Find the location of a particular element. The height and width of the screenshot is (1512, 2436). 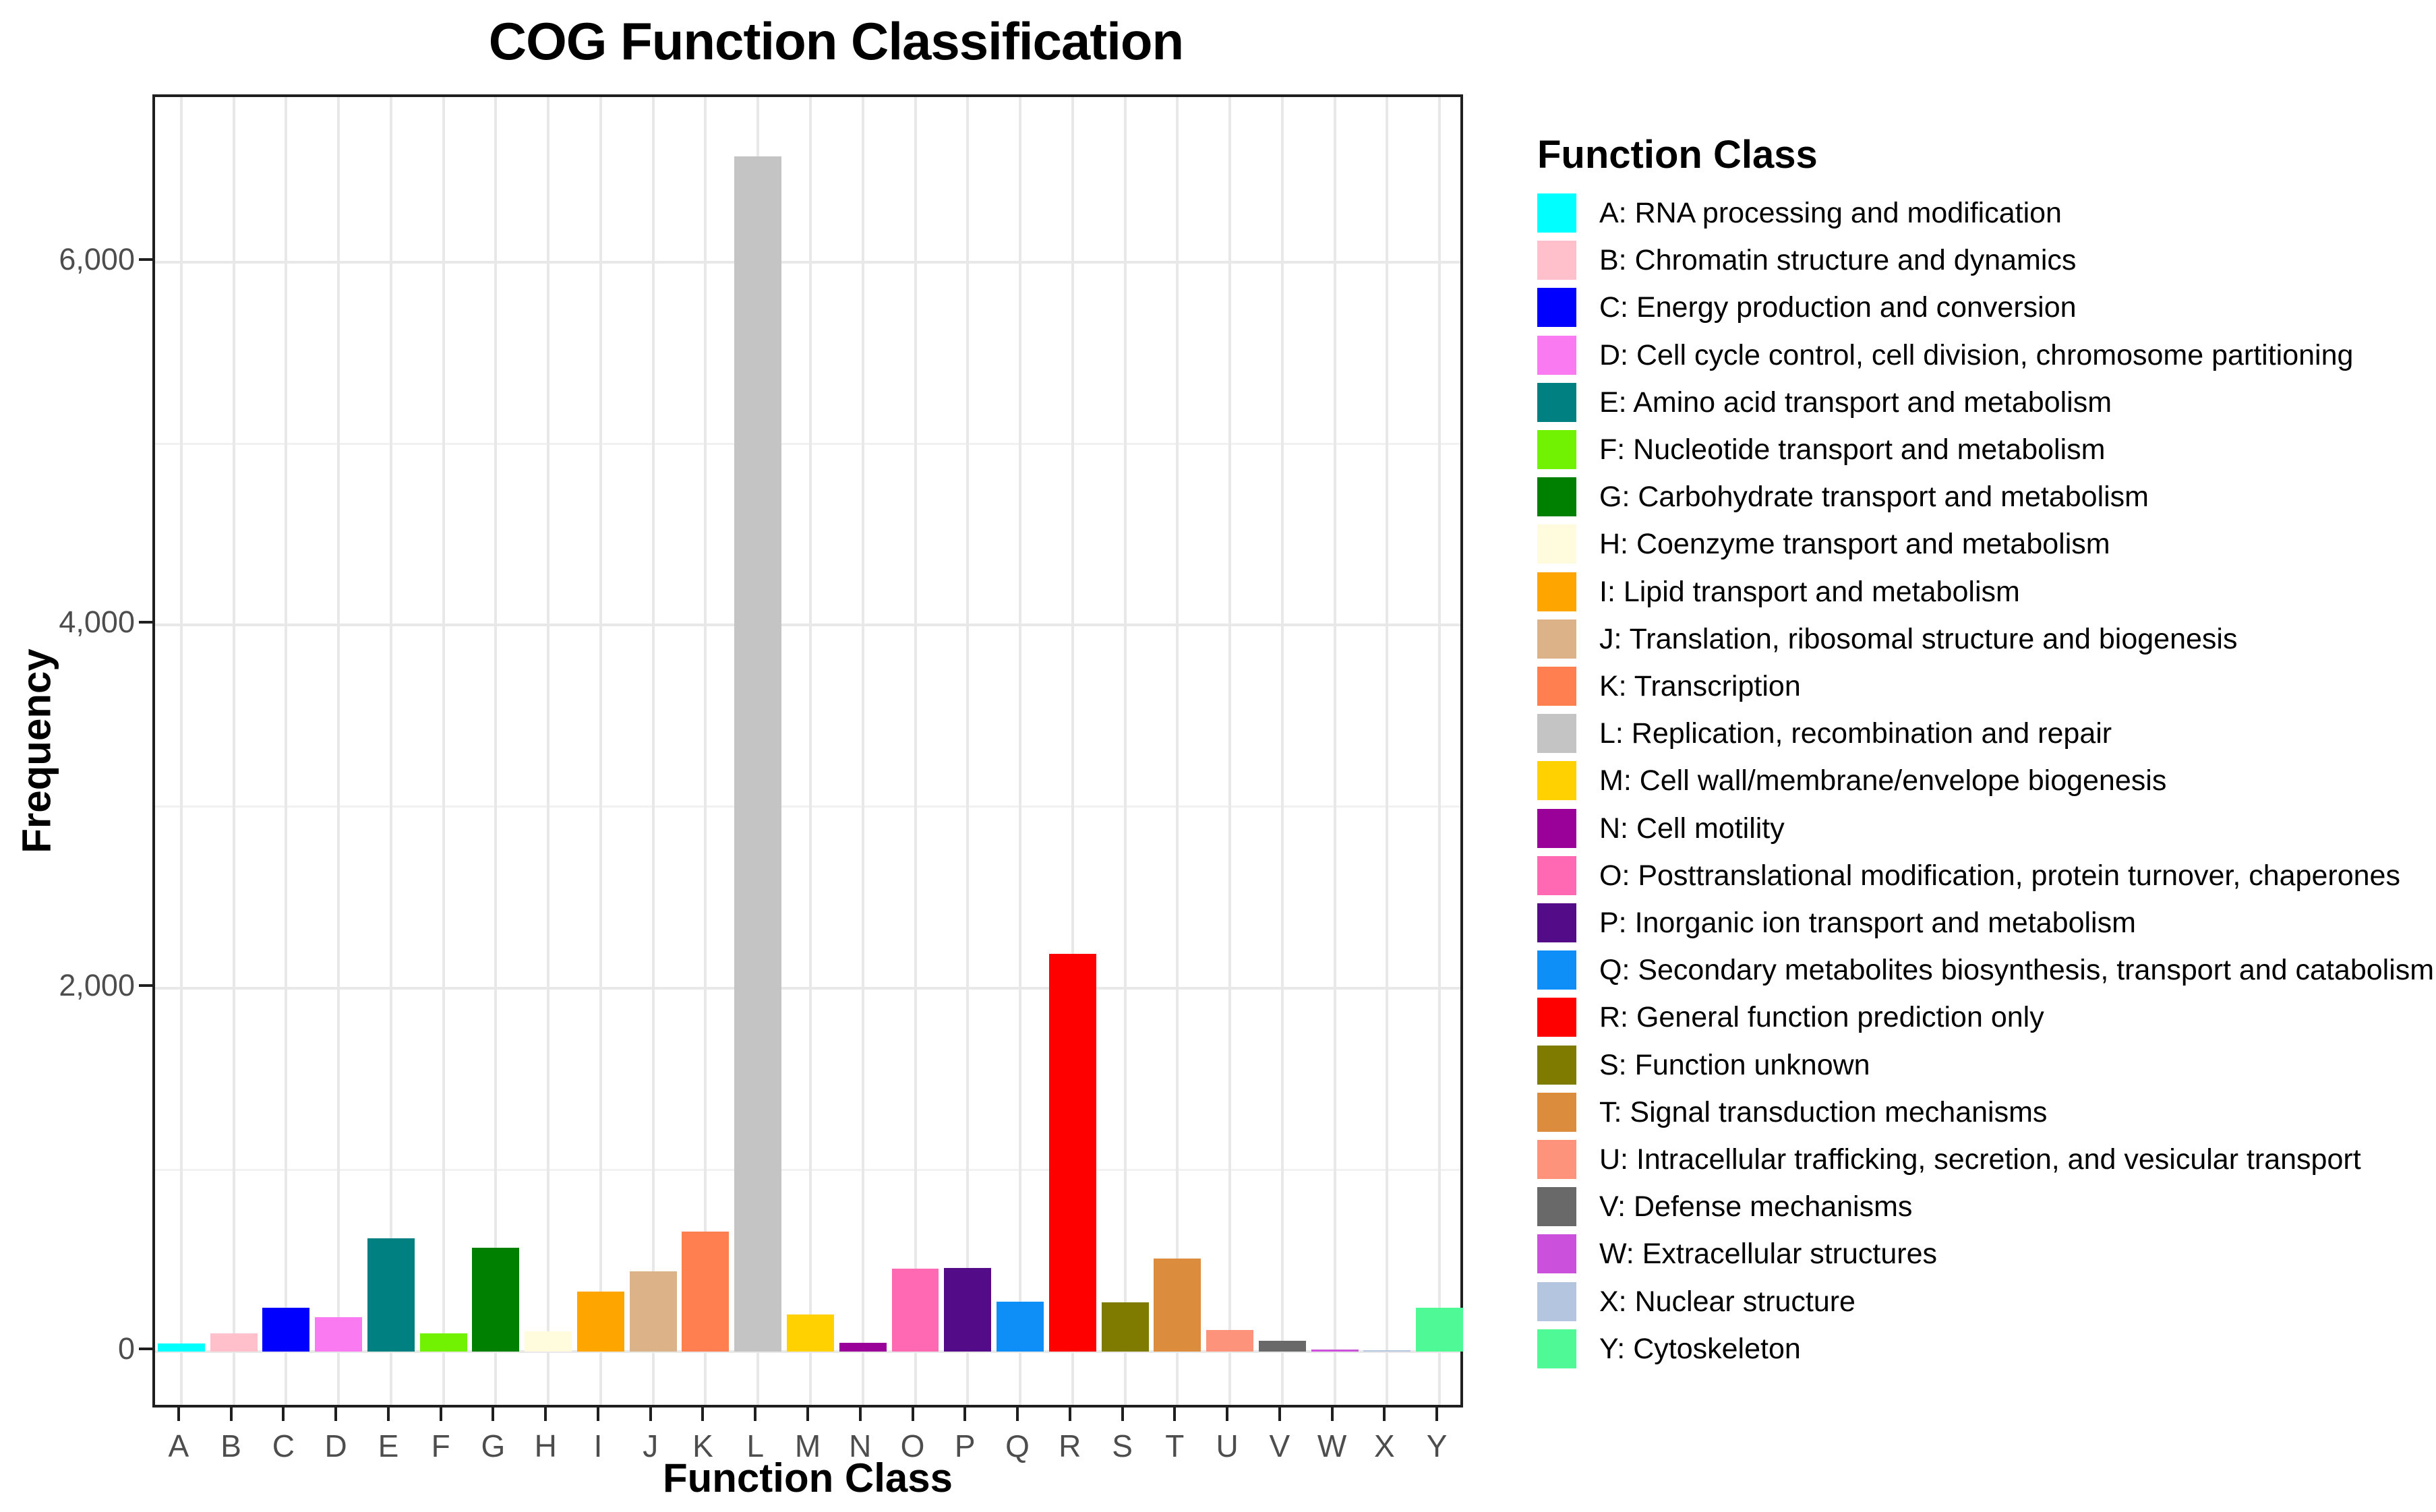

x-tick-label-F: F is located at coordinates (440, 1445).